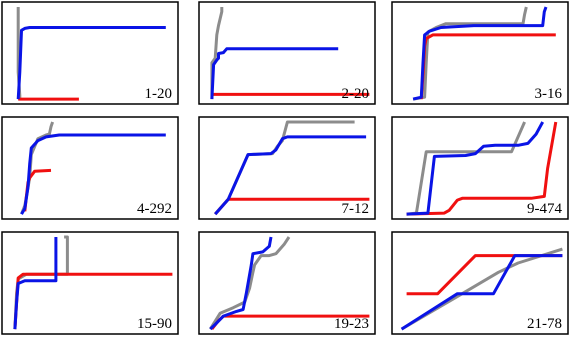 This screenshot has width=571, height=338. What do you see at coordinates (544, 324) in the screenshot?
I see `panel-label: 21-78` at bounding box center [544, 324].